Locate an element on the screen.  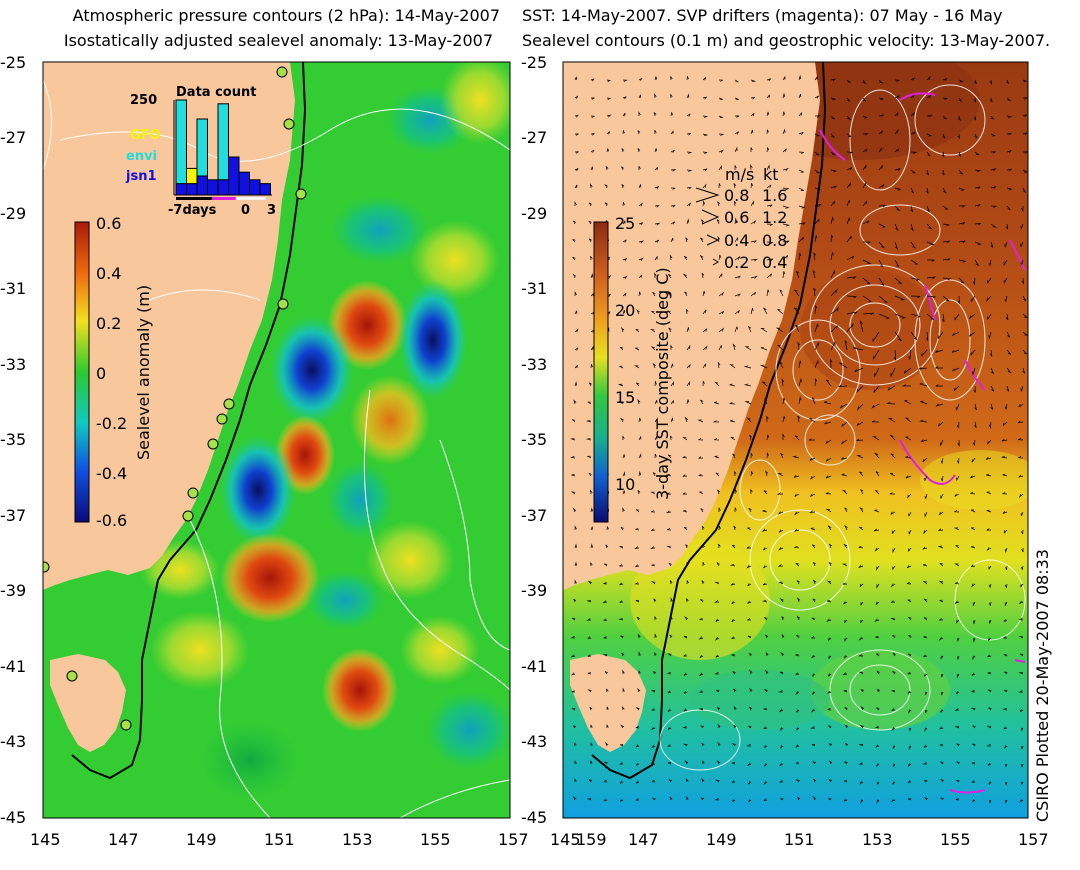
svg-text: -33 is located at coordinates (534, 364).